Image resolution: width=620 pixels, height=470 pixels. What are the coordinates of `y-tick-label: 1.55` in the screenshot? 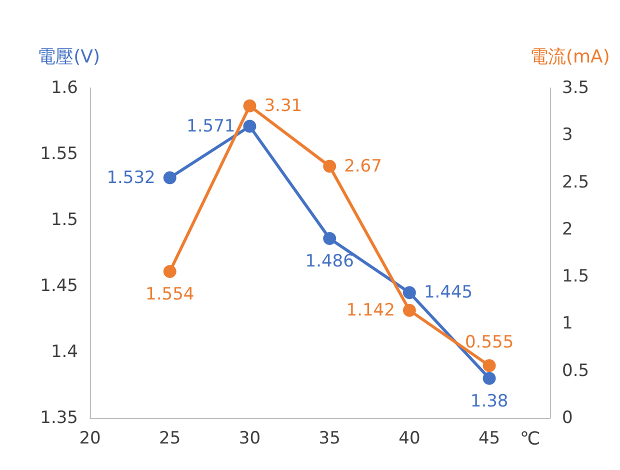 It's located at (59, 154).